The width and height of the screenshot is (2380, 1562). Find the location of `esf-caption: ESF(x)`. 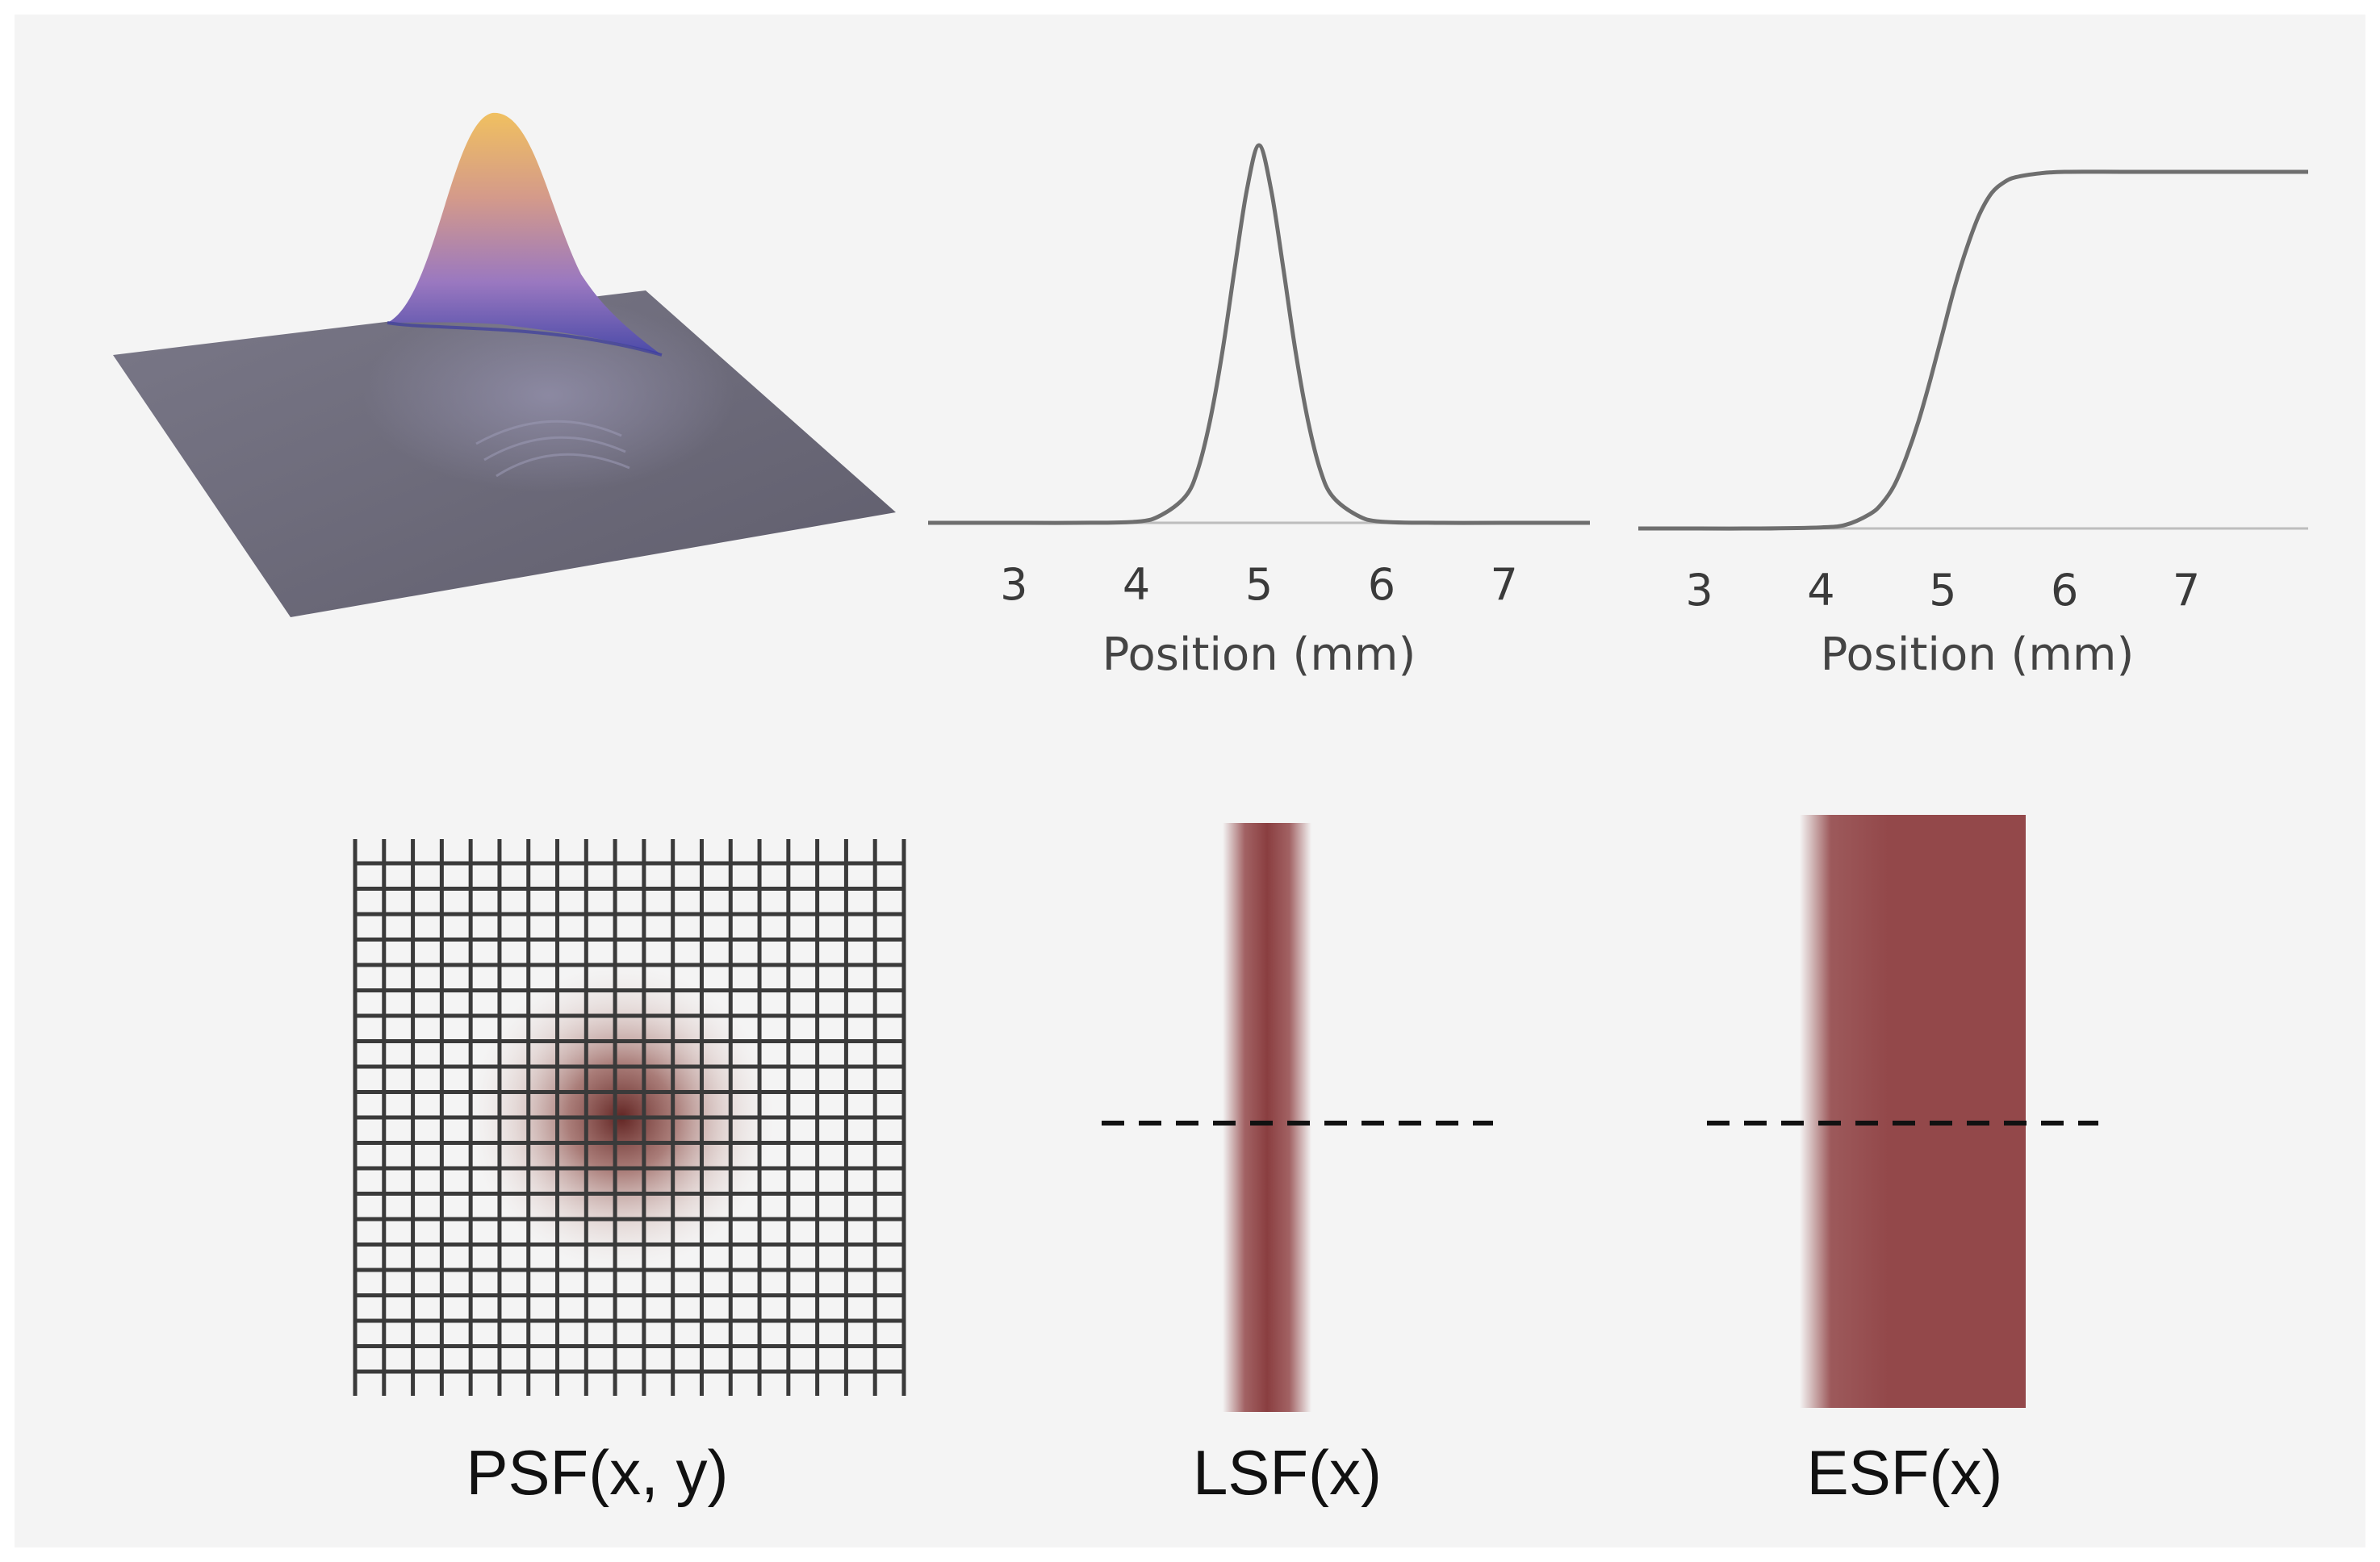

esf-caption: ESF(x) is located at coordinates (1905, 1472).